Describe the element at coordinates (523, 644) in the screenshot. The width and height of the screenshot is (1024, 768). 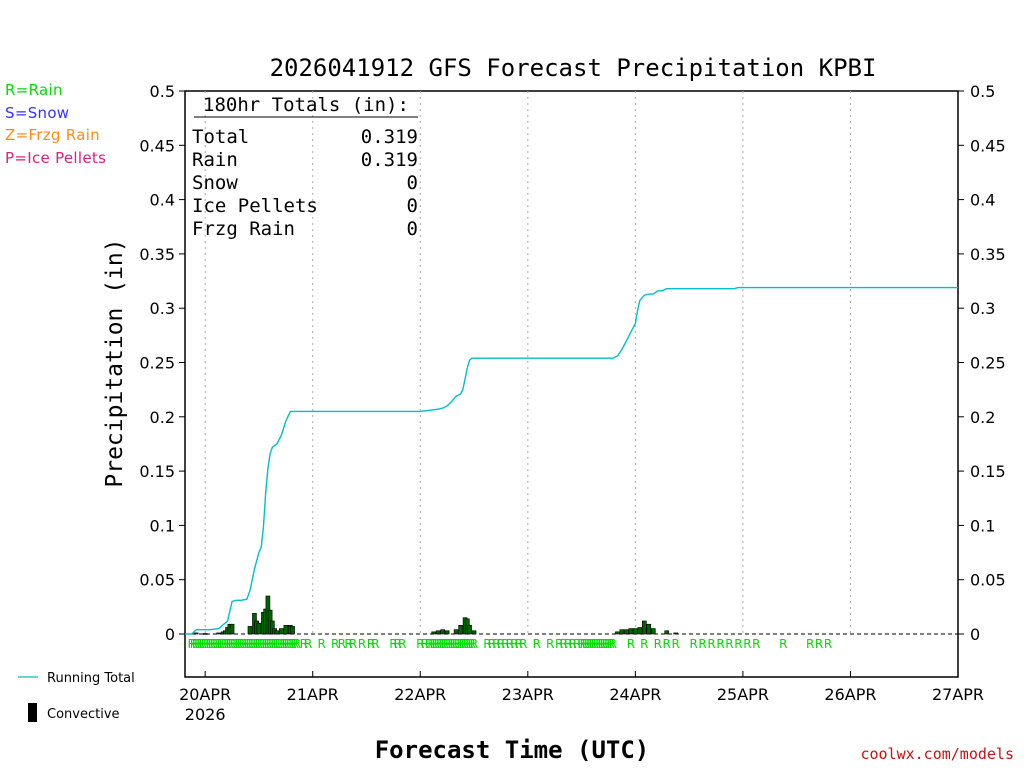
I see `rain-marker-92: R` at that location.